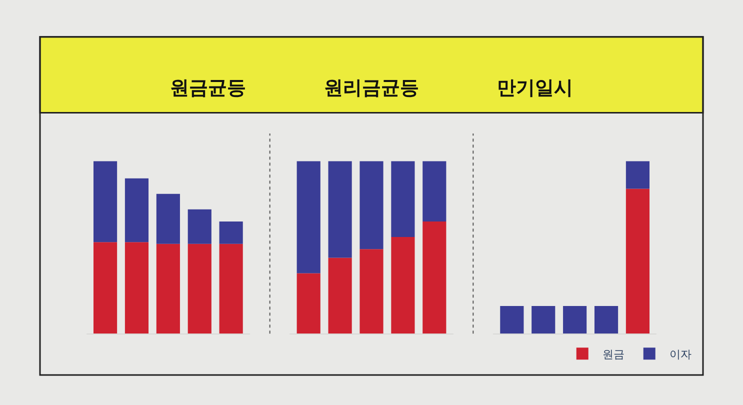  I want to click on legend-label: 이자, so click(680, 354).